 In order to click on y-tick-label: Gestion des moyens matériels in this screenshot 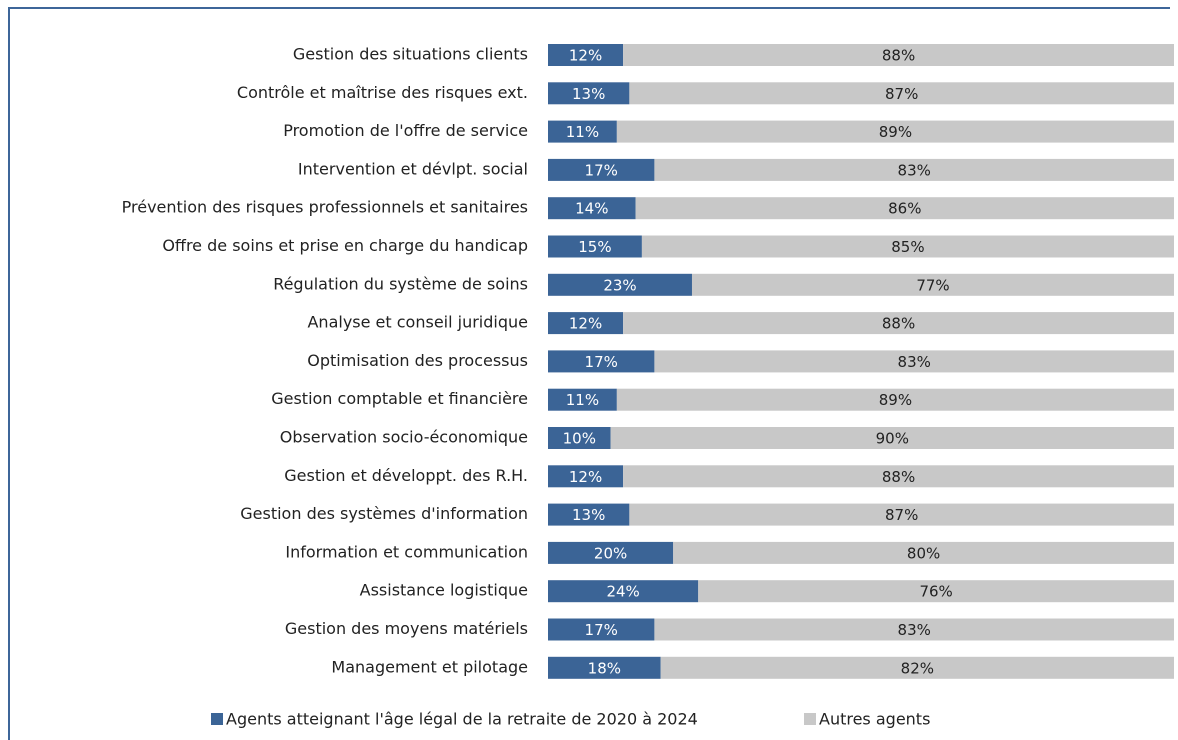, I will do `click(406, 628)`.